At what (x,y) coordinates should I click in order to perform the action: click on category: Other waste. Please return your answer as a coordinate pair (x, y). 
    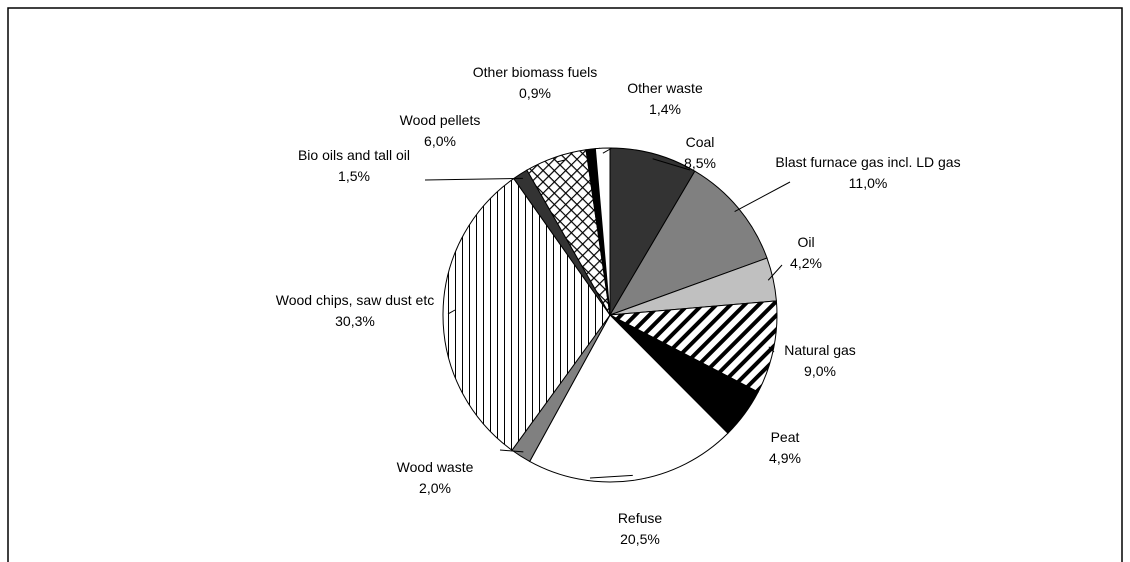
    Looking at the image, I should click on (665, 88).